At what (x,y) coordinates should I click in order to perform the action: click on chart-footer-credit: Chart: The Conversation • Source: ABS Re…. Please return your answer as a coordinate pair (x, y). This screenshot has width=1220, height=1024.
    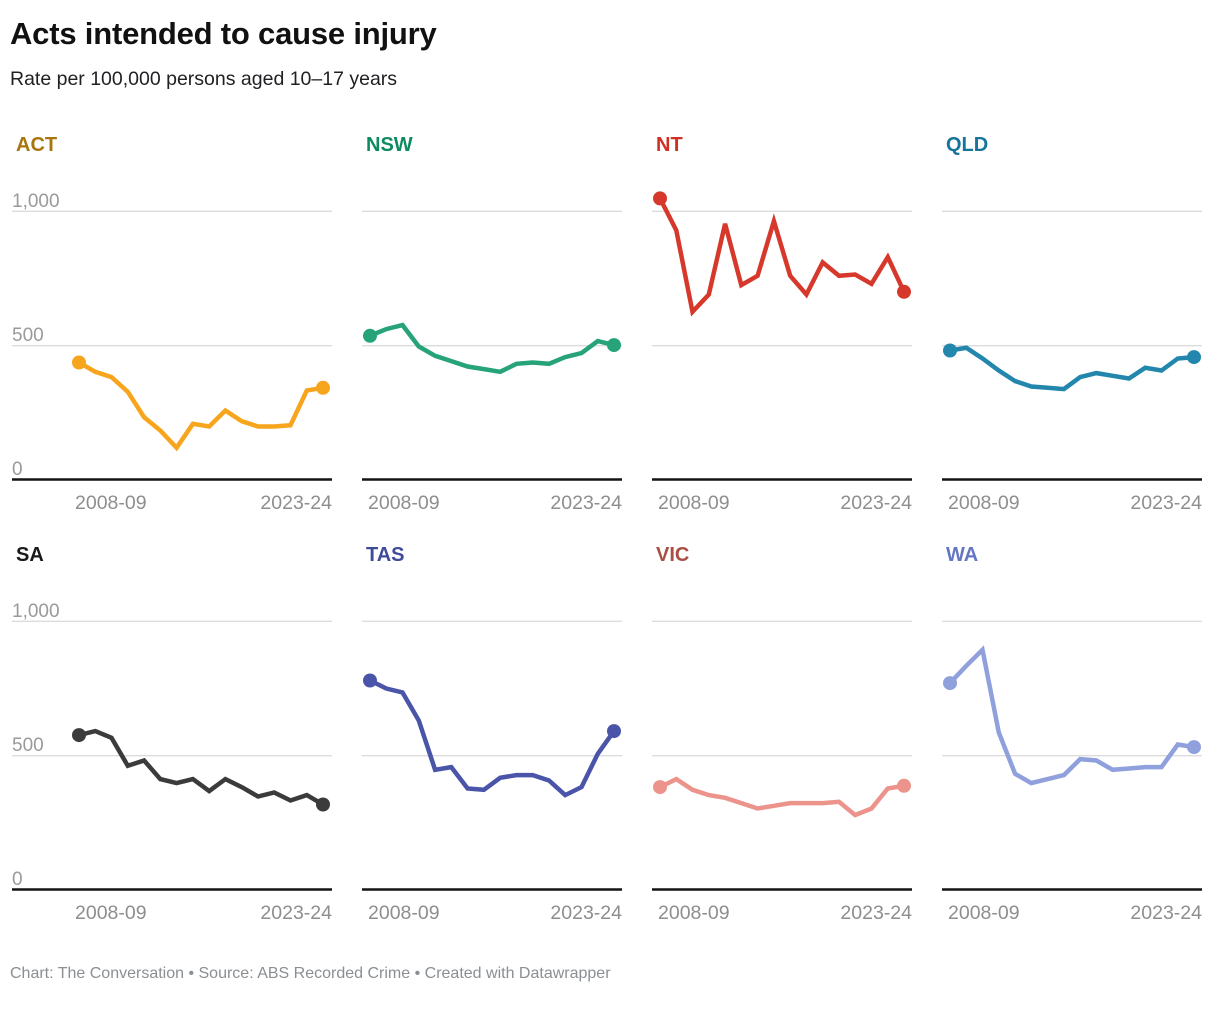
    Looking at the image, I should click on (310, 973).